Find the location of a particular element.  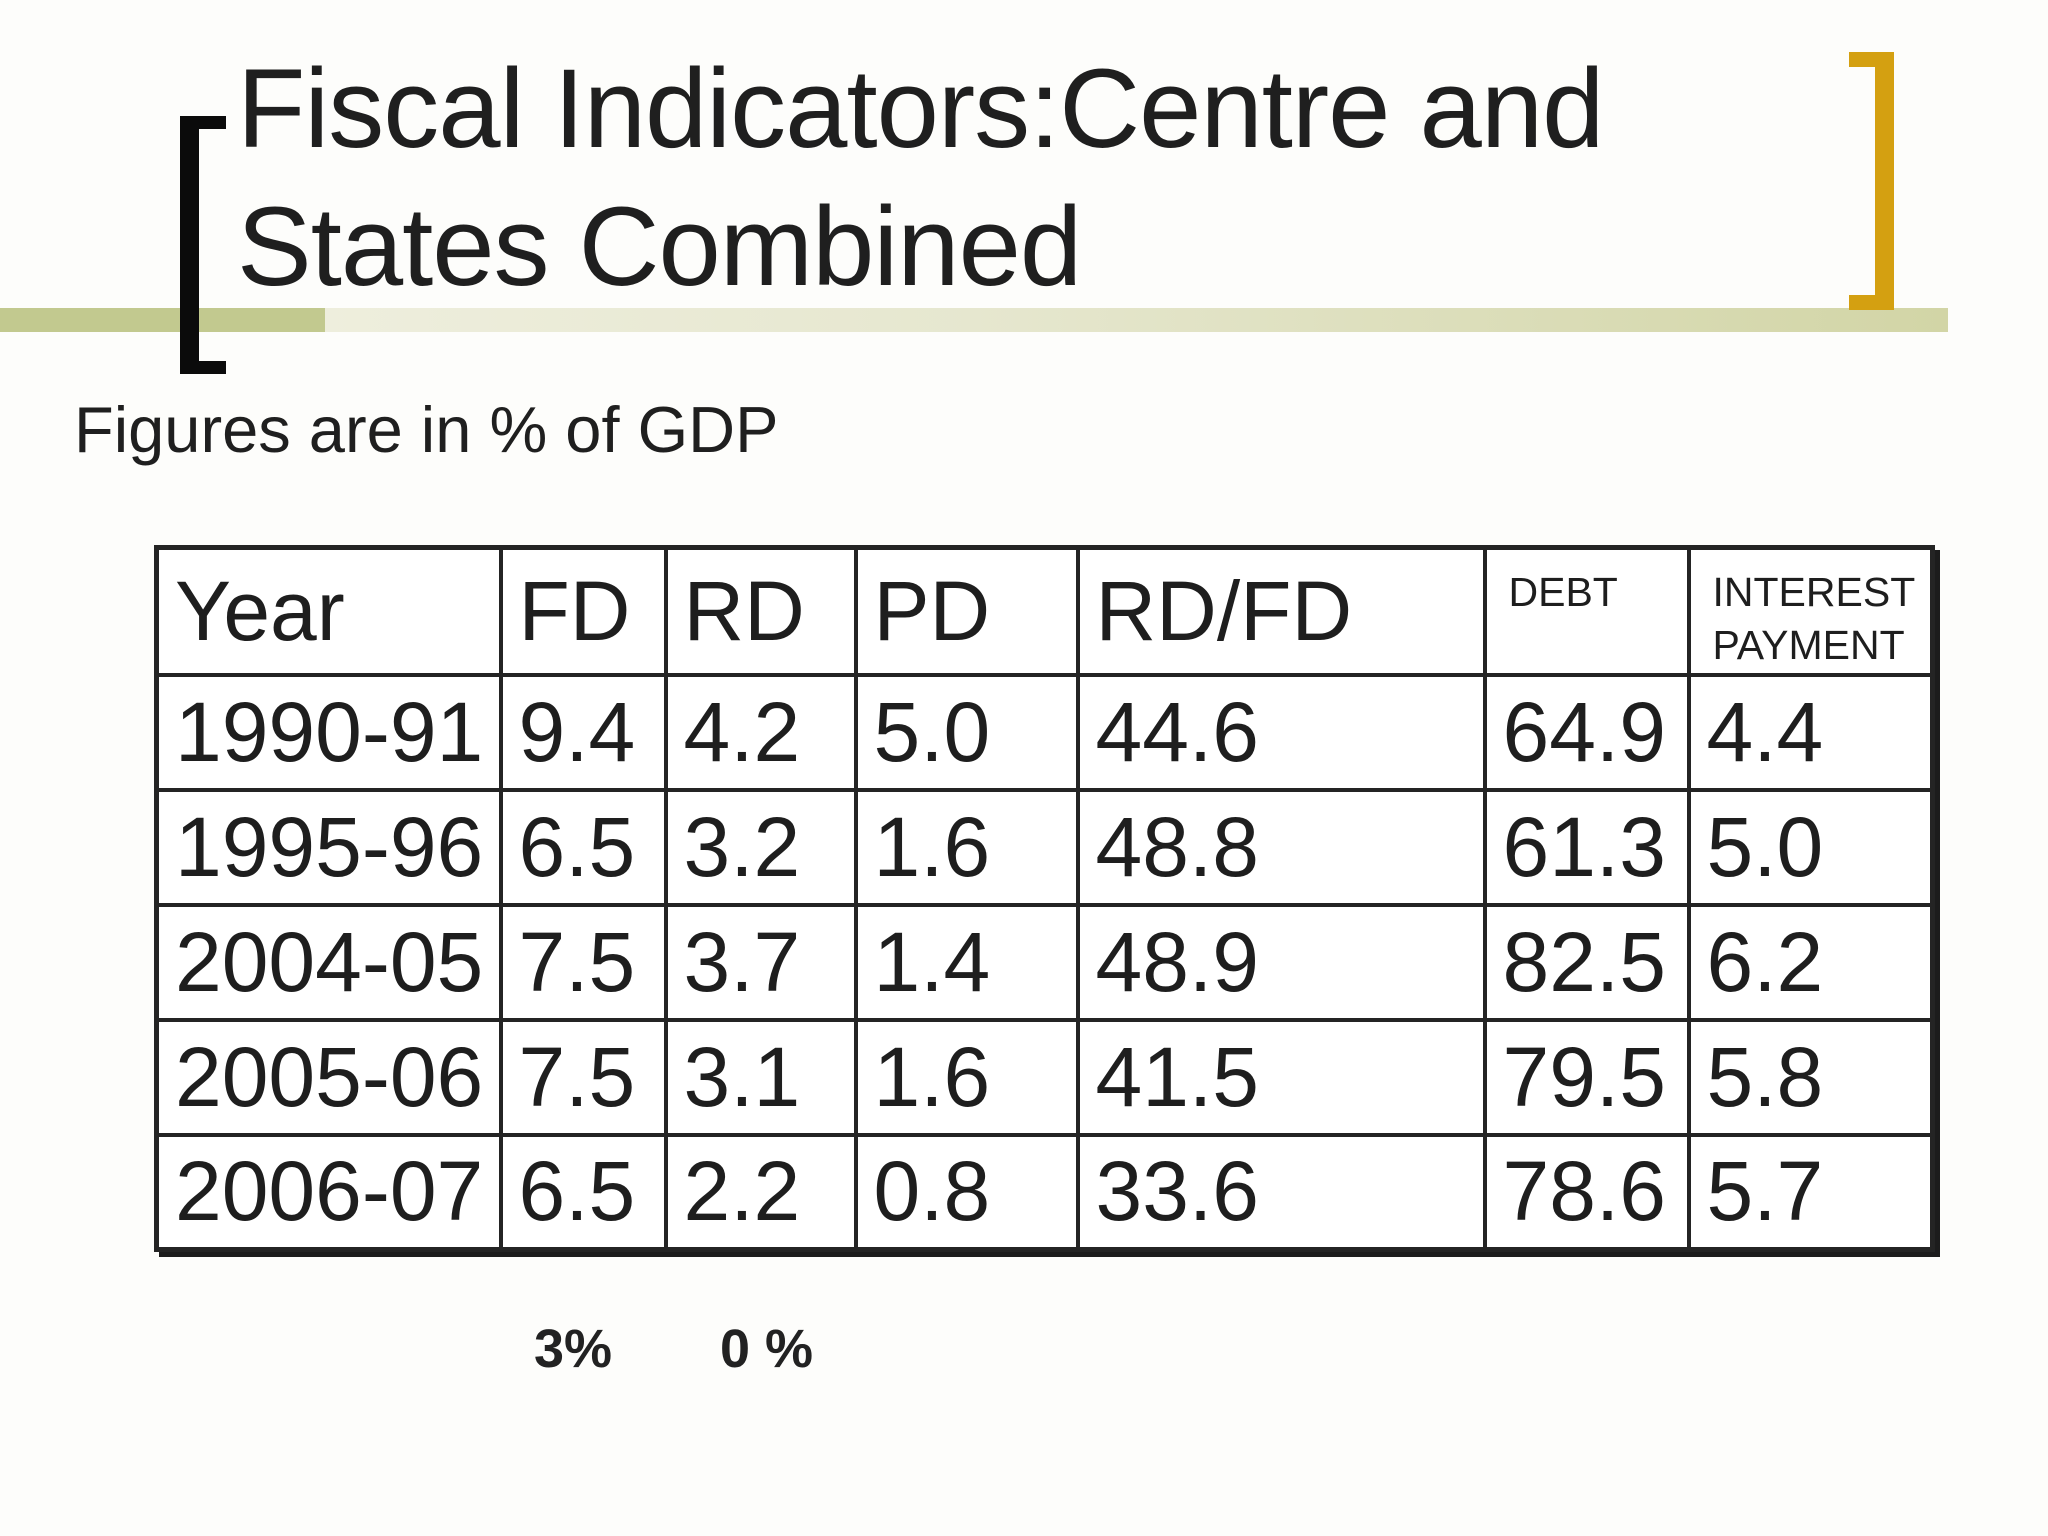

table-cell: 2004-05 is located at coordinates (328, 962).